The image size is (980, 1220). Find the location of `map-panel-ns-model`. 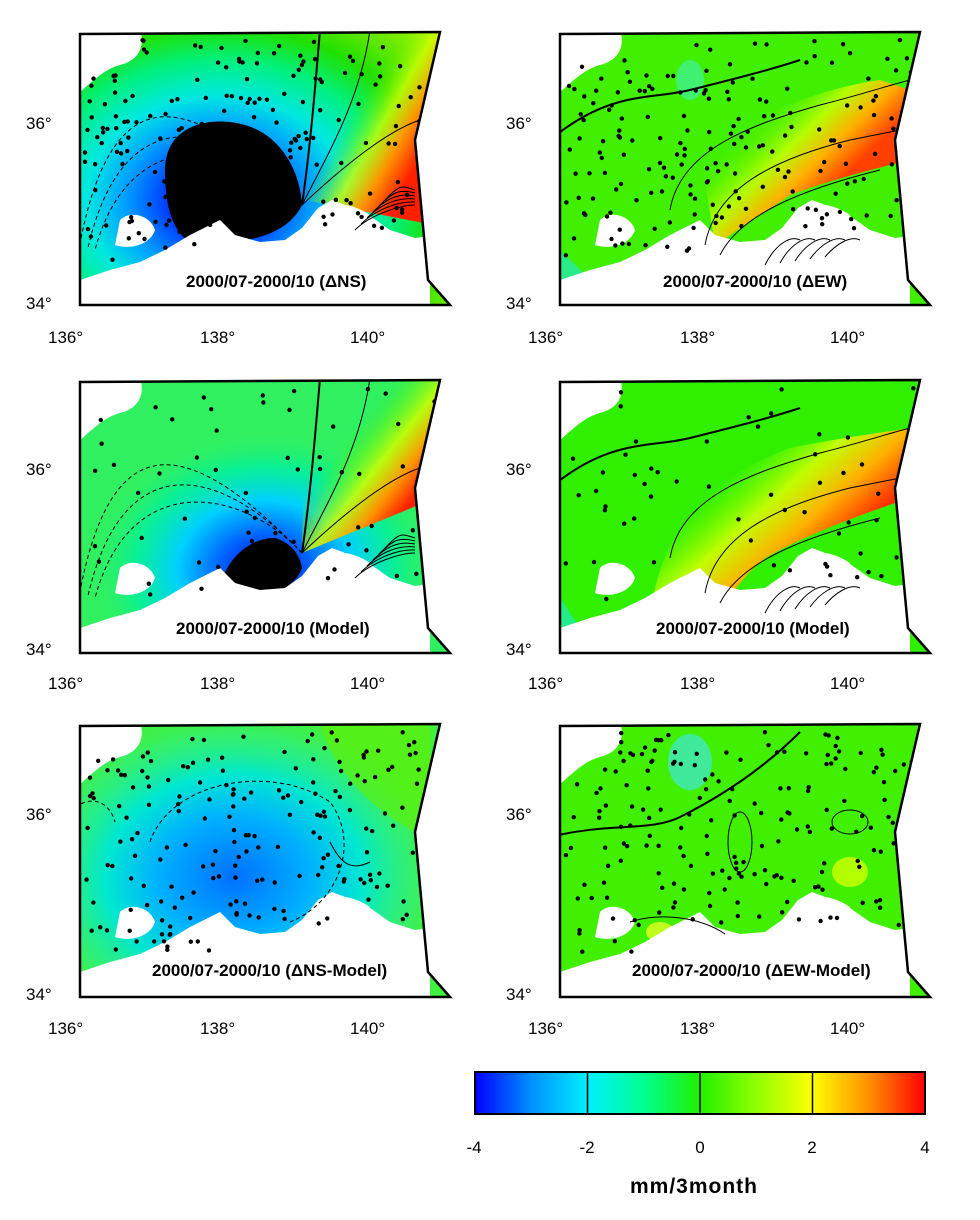

map-panel-ns-model is located at coordinates (265, 533).